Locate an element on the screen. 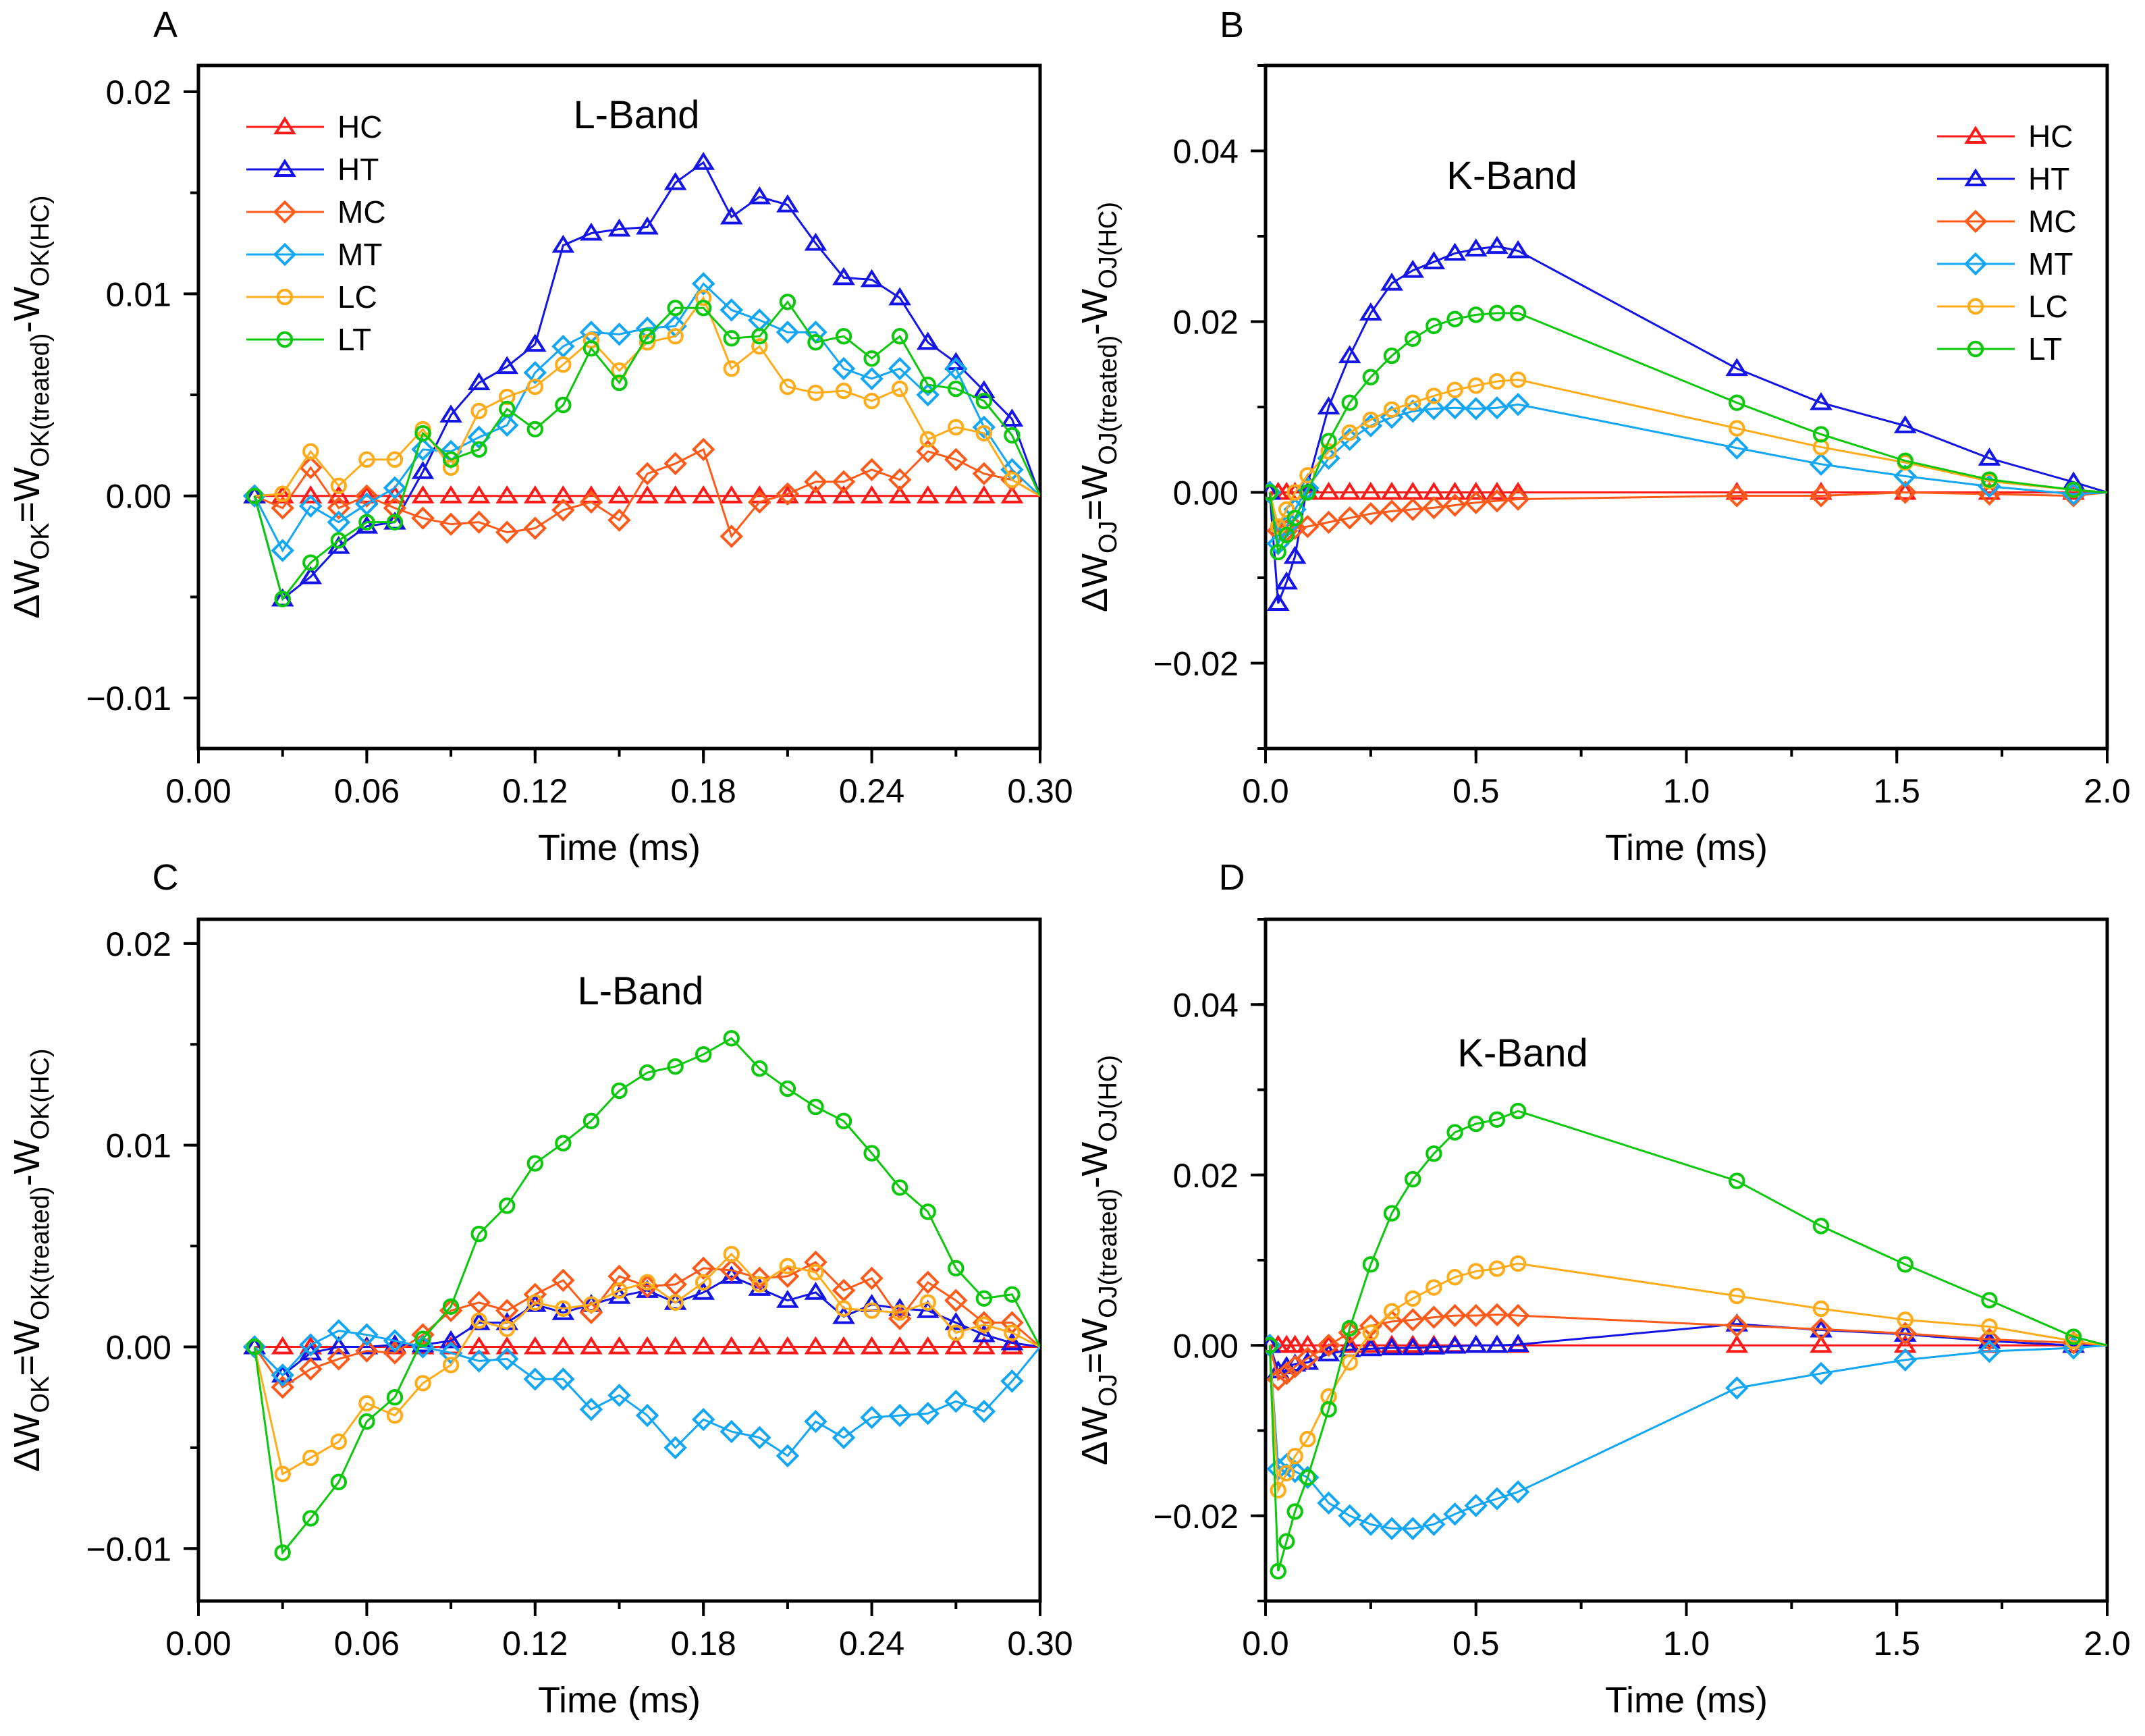 The image size is (2145, 1736). x-tick-label: 0.30 is located at coordinates (1039, 791).